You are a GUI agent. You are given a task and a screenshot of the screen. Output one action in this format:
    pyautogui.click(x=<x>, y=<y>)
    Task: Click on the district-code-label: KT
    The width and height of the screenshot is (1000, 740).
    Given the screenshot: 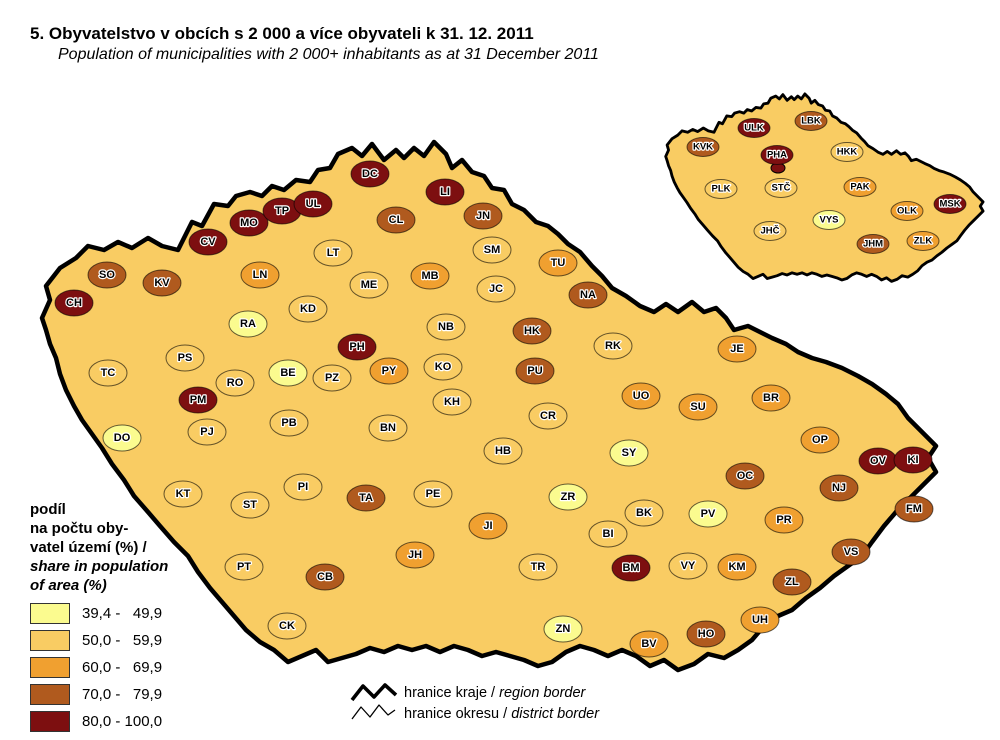 What is the action you would take?
    pyautogui.click(x=183, y=494)
    